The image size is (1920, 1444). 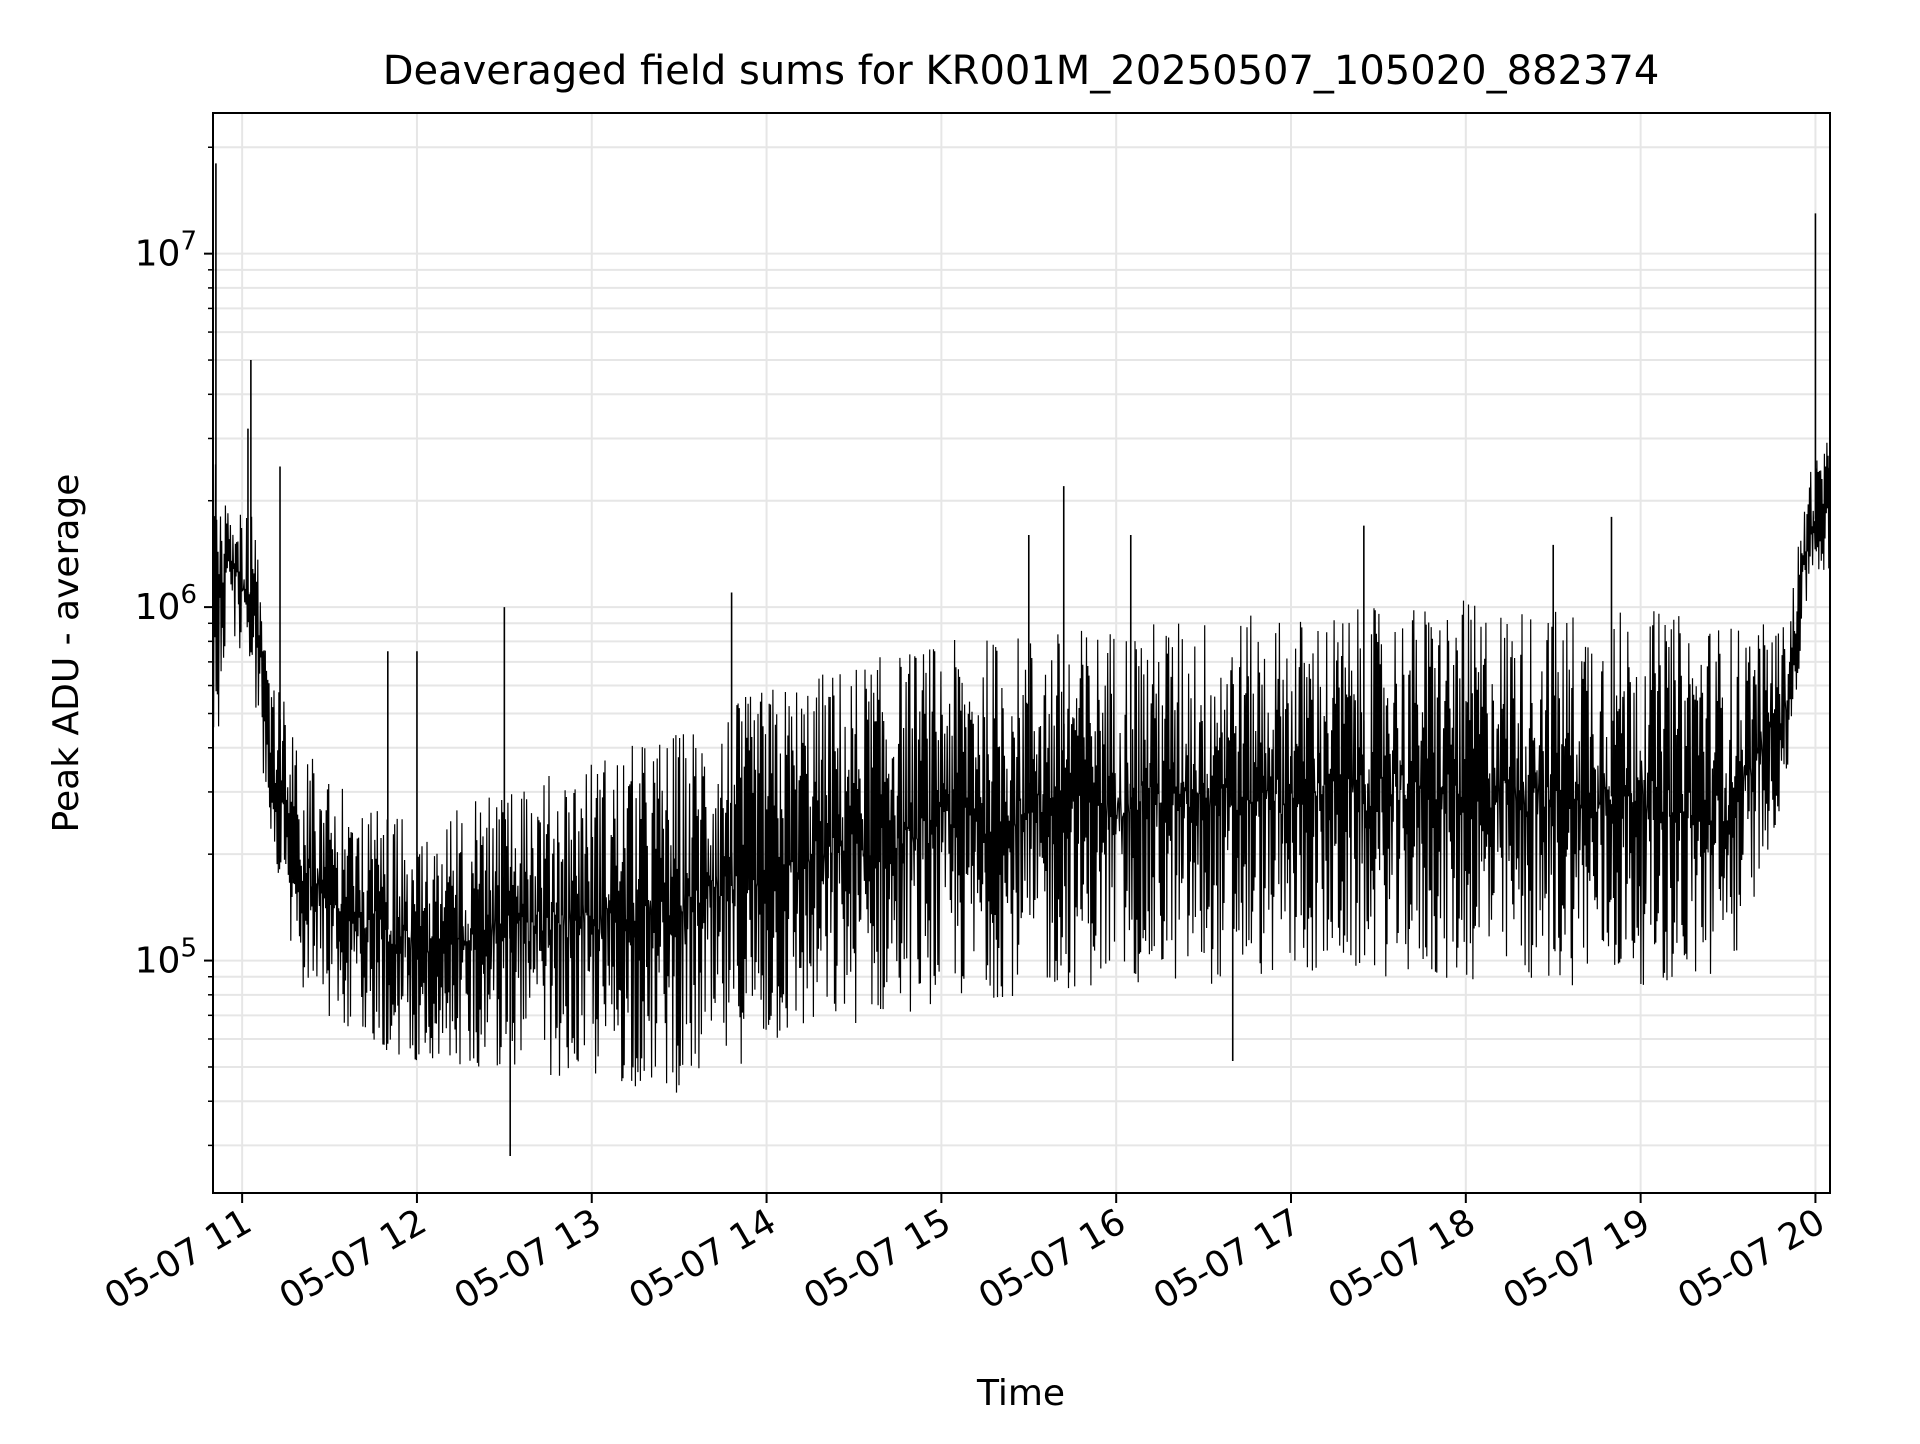 I want to click on x-axis-label: Time, so click(x=1020, y=1393).